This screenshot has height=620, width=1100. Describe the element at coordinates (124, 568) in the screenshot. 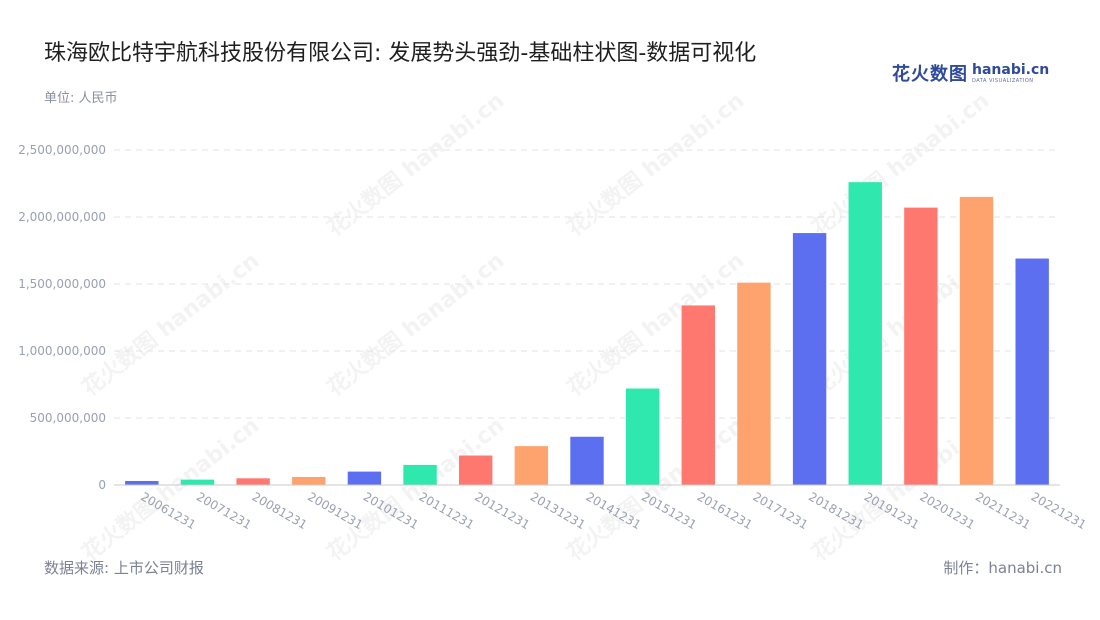

I see `data-source: 数据来源: 上市公司财报` at that location.